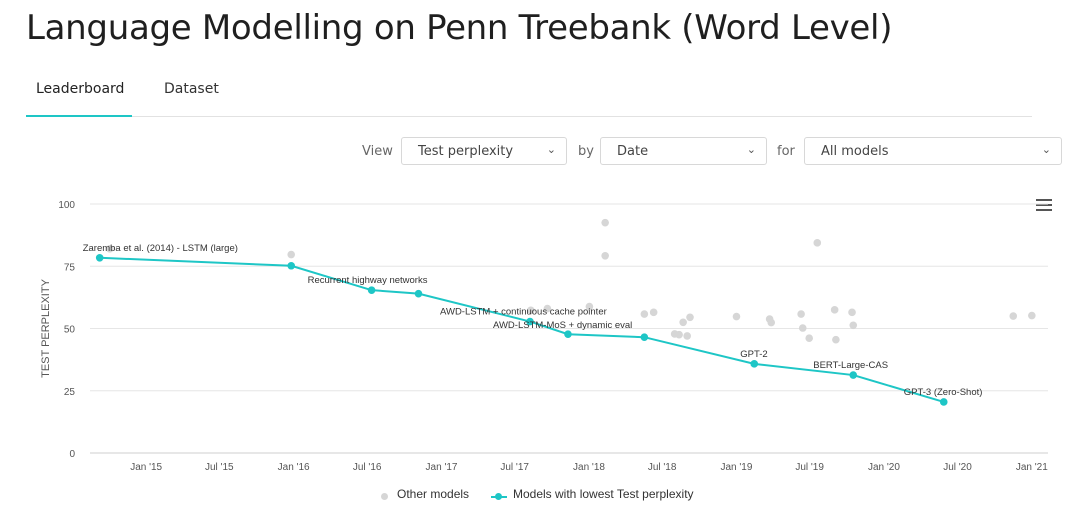 The height and width of the screenshot is (517, 1080). What do you see at coordinates (72, 454) in the screenshot?
I see `y-tick-label: 0` at bounding box center [72, 454].